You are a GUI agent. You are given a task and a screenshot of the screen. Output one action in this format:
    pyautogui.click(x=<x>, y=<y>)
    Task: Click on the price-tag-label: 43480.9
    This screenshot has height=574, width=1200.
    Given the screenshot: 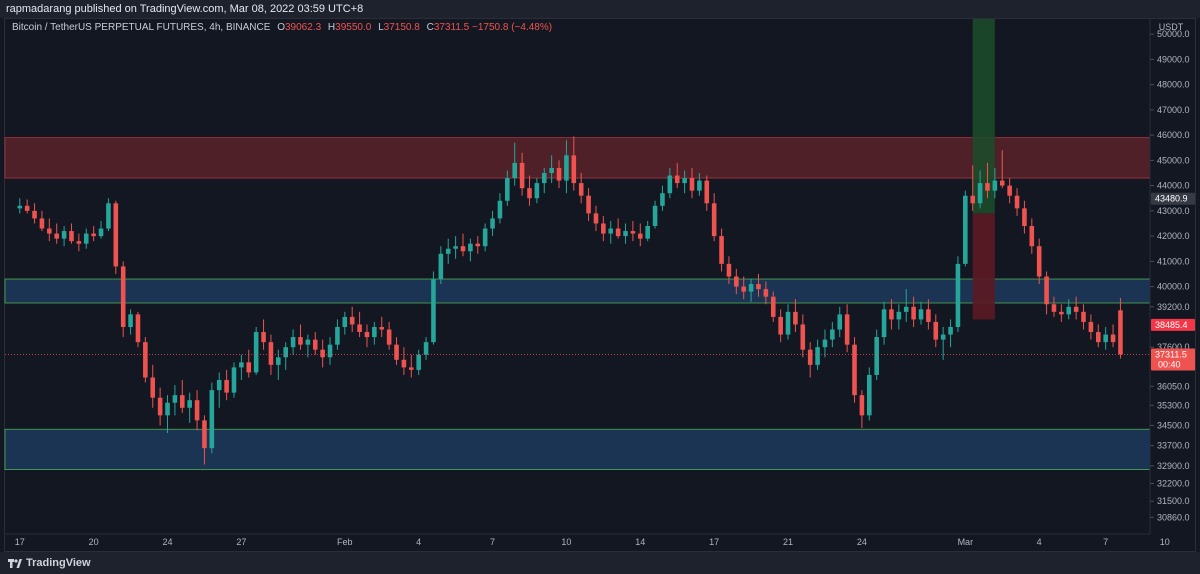 What is the action you would take?
    pyautogui.click(x=1171, y=199)
    